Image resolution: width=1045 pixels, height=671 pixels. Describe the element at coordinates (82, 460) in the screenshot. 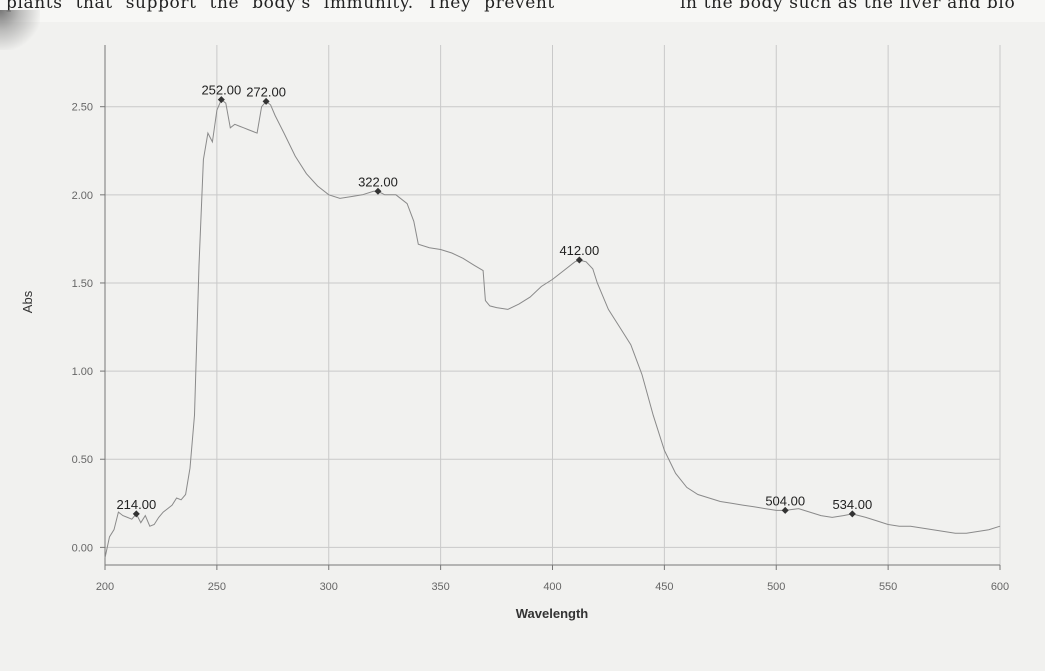

I see `y-tick-label: 0.50` at that location.